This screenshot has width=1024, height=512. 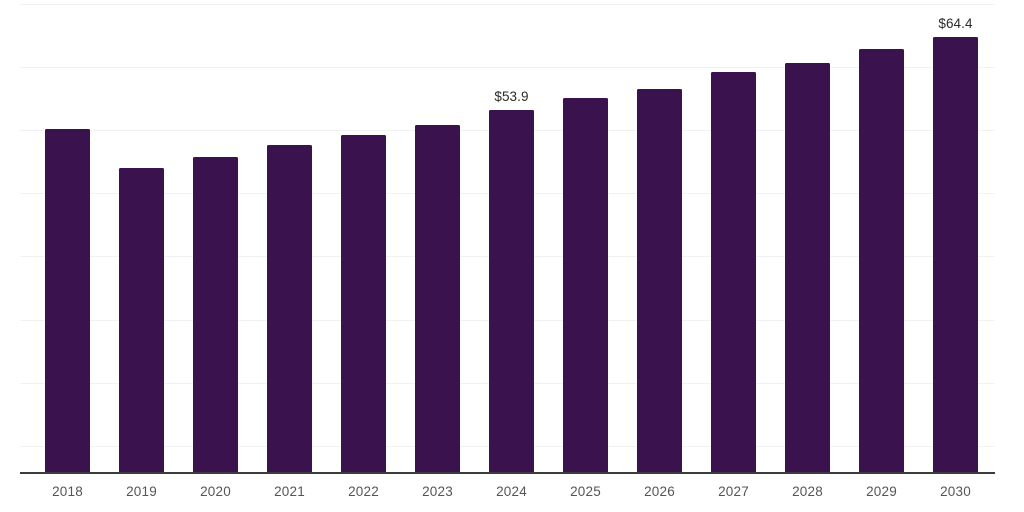 I want to click on x-axis-tick-label: 2021, so click(x=289, y=491).